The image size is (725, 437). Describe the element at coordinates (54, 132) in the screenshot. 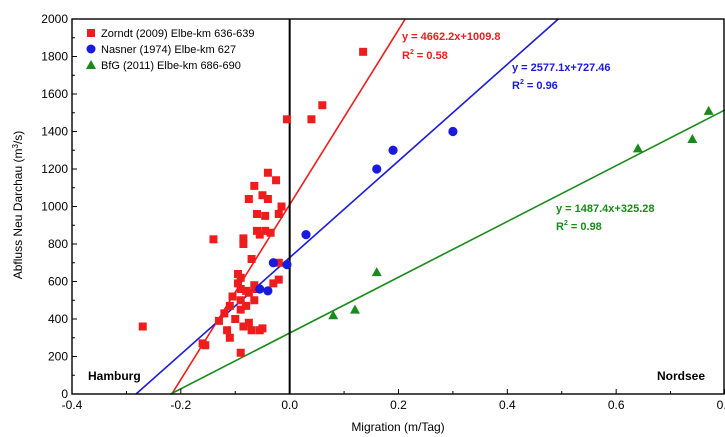

I see `y-tick-label-7: 1400` at that location.